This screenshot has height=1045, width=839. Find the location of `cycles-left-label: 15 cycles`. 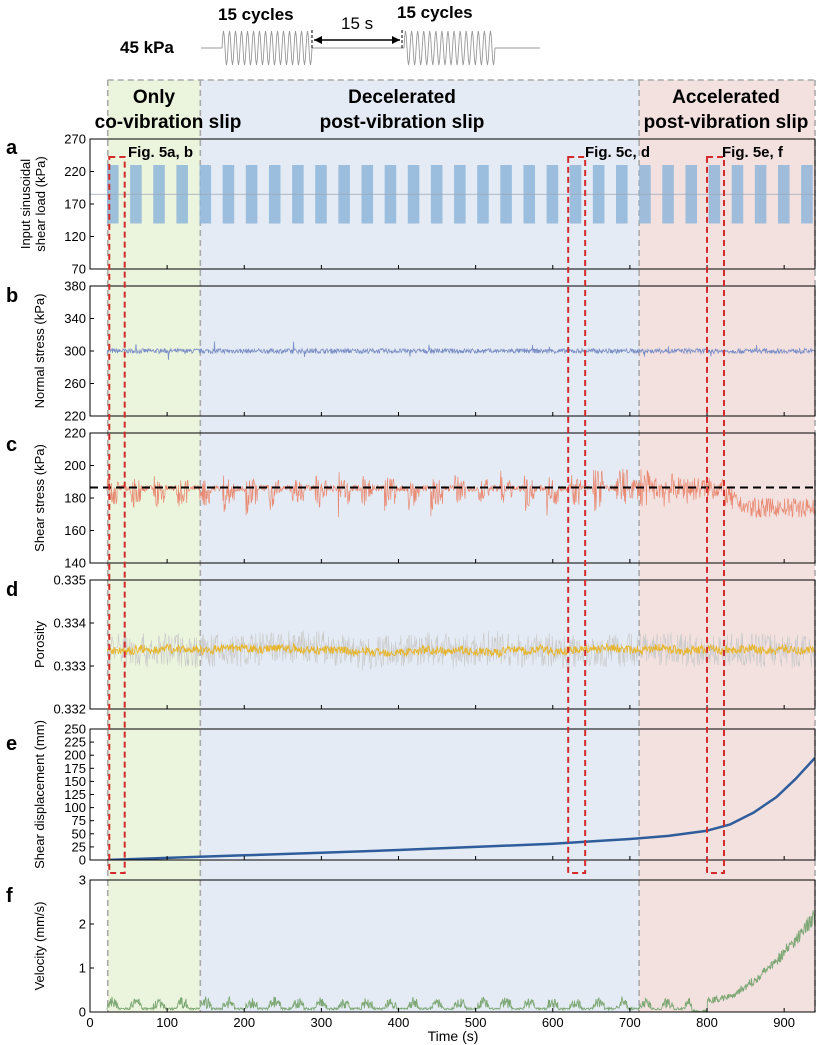

cycles-left-label: 15 cycles is located at coordinates (256, 14).